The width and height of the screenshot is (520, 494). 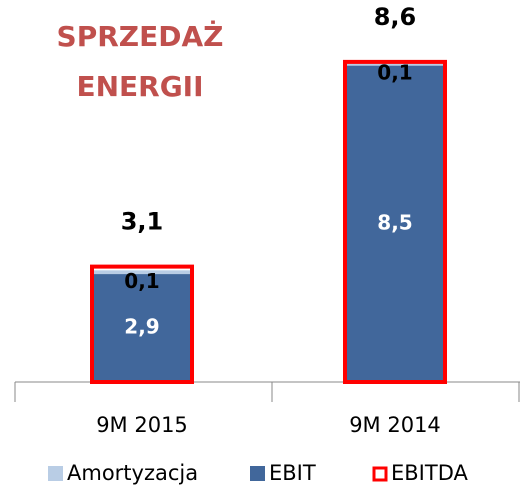 I want to click on legend-label: EBITDA, so click(x=429, y=473).